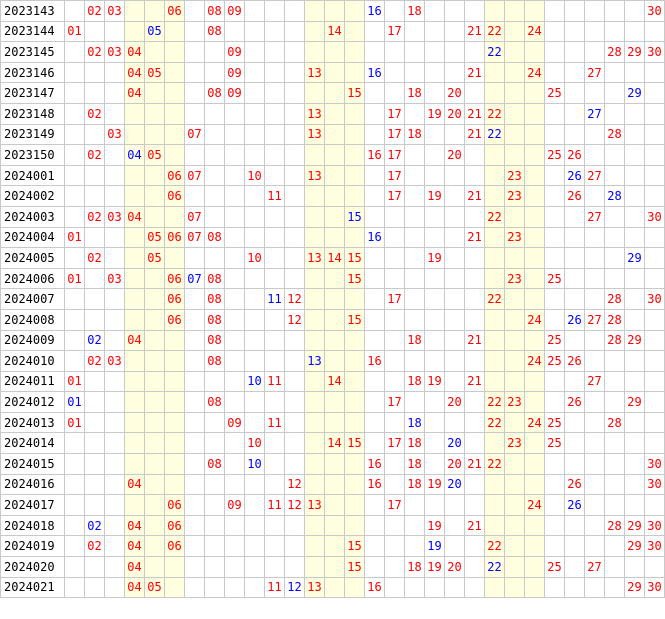  Describe the element at coordinates (574, 319) in the screenshot. I see `number-cell: 26` at that location.